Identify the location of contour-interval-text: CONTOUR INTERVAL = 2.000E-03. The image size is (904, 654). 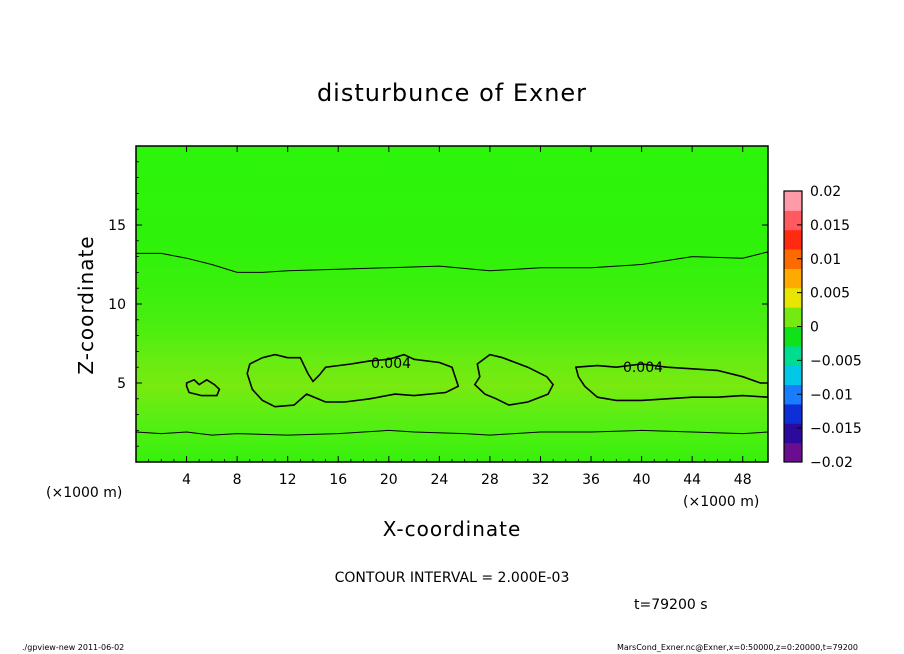
(452, 578).